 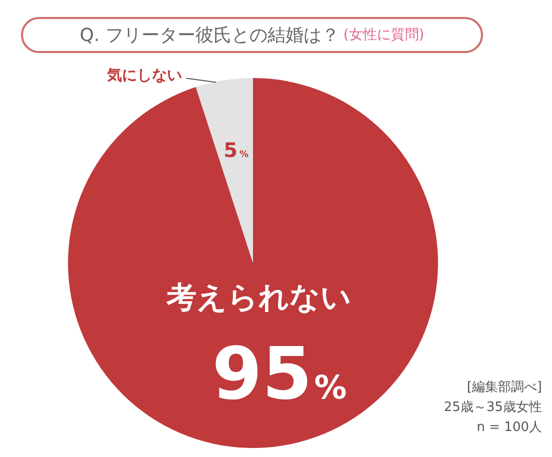 What do you see at coordinates (144, 75) in the screenshot?
I see `slice-label: 気にしない` at bounding box center [144, 75].